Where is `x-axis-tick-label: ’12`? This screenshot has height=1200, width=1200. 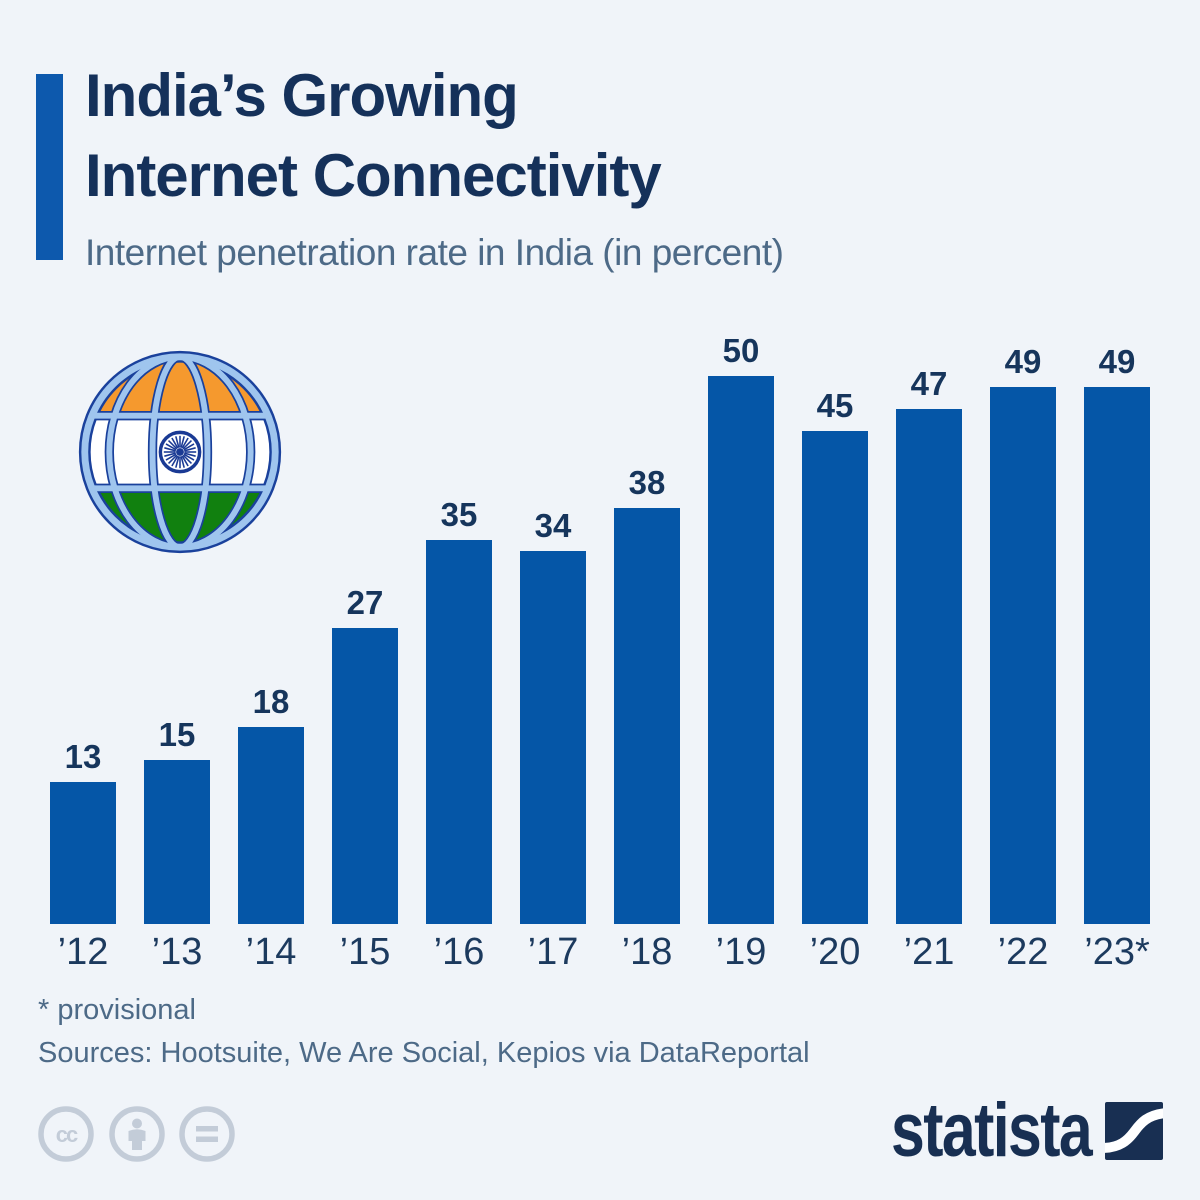
x-axis-tick-label: ’12 is located at coordinates (83, 952).